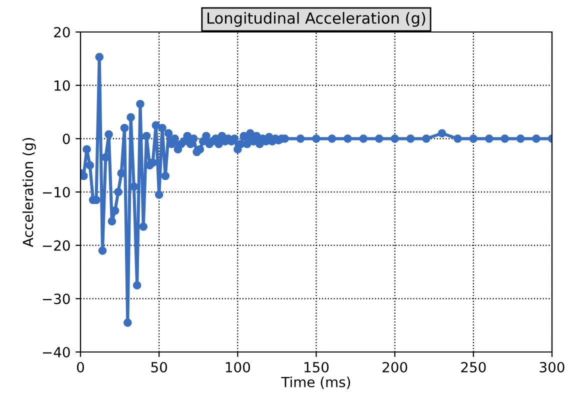 The image size is (575, 400). Describe the element at coordinates (395, 367) in the screenshot. I see `x-tick-label: 200` at that location.